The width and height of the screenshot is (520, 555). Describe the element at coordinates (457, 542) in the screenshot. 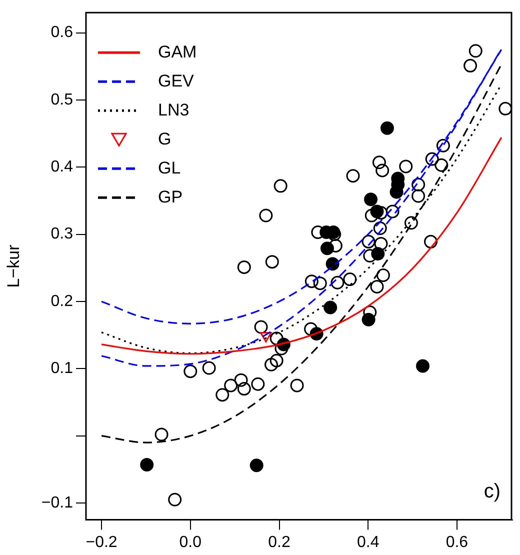

I see `x-tick-label: 0.6` at that location.